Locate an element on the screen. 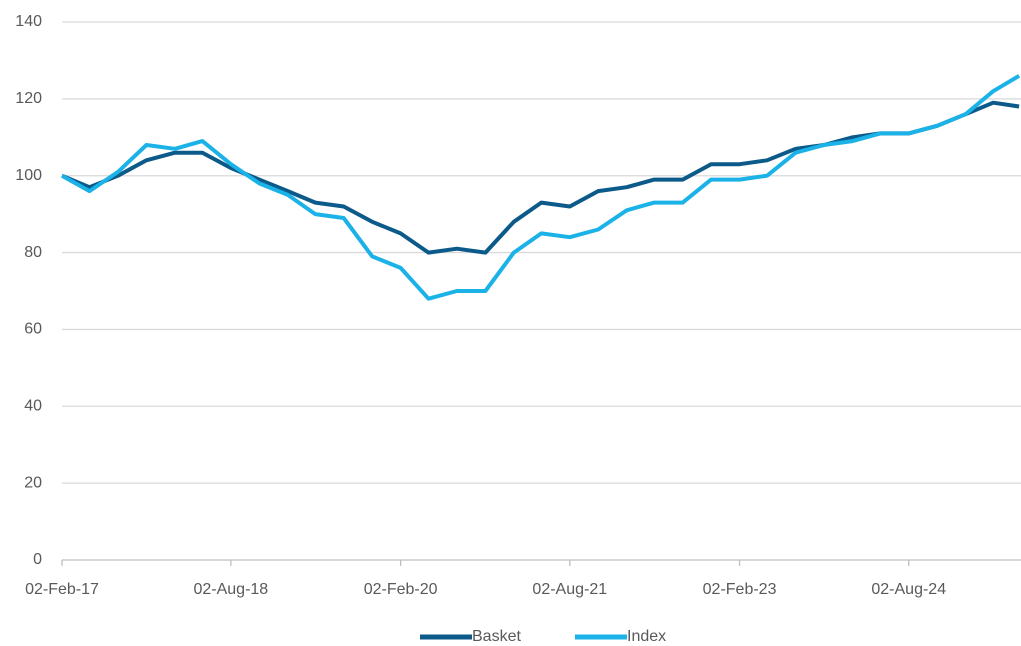 The height and width of the screenshot is (646, 1021). y-tick-label: 120 is located at coordinates (28, 98).